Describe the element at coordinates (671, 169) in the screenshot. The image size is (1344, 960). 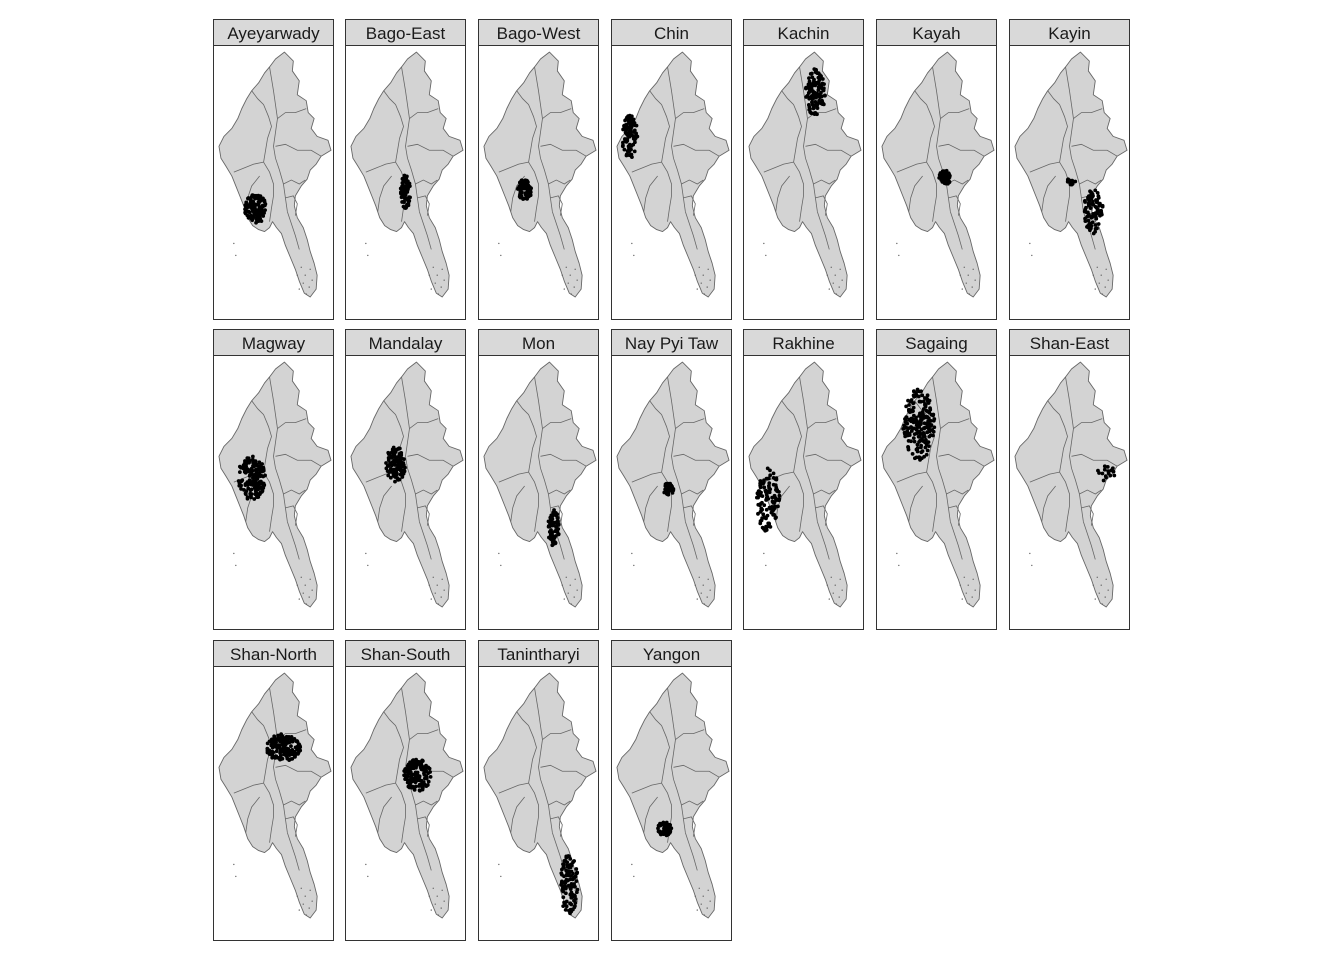
I see `facet-panel-chin: Chin` at that location.